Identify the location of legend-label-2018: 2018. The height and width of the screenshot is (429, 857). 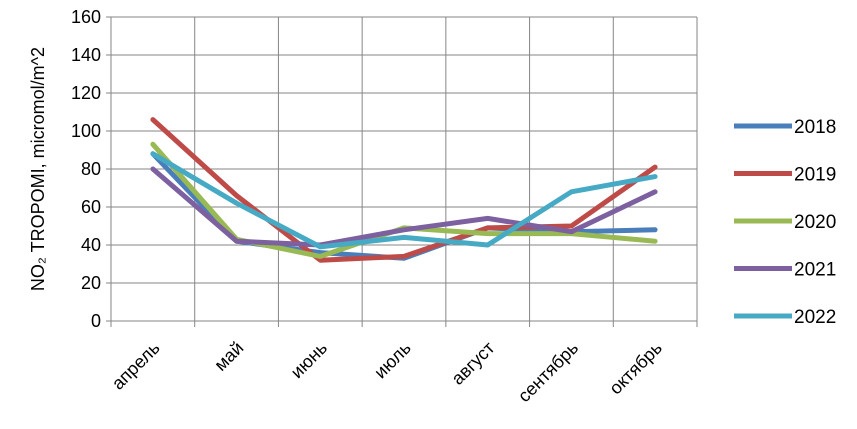
(815, 127).